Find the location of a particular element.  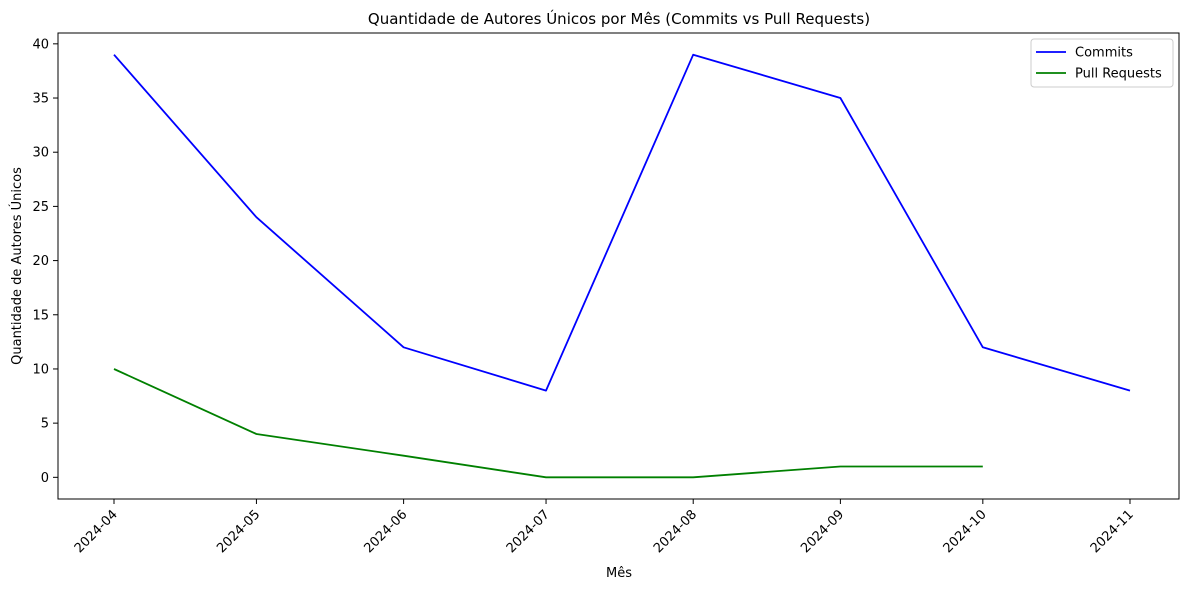

y-tick-label: 0 is located at coordinates (45, 478).